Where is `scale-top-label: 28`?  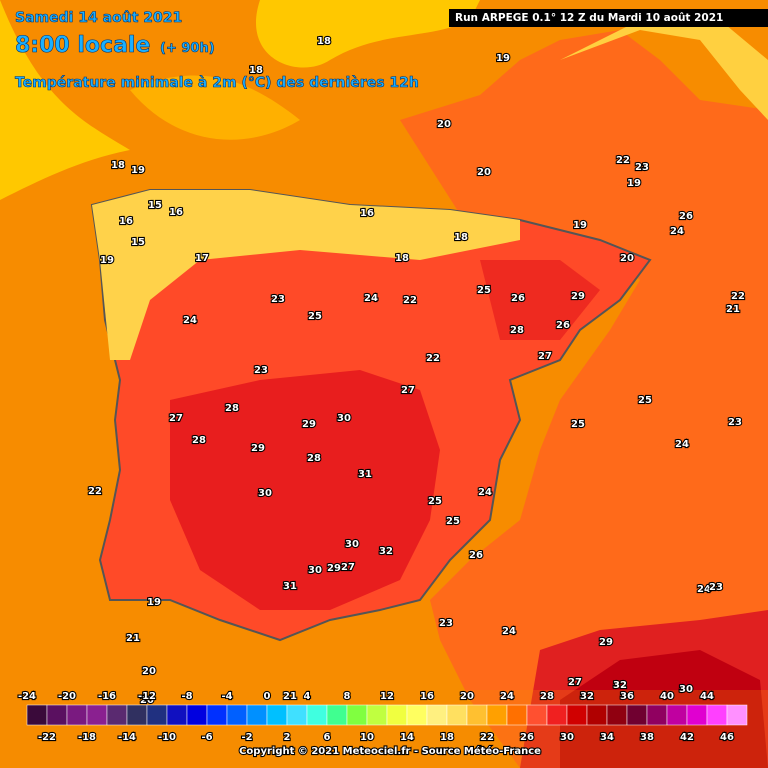
scale-top-label: 28 is located at coordinates (547, 696).